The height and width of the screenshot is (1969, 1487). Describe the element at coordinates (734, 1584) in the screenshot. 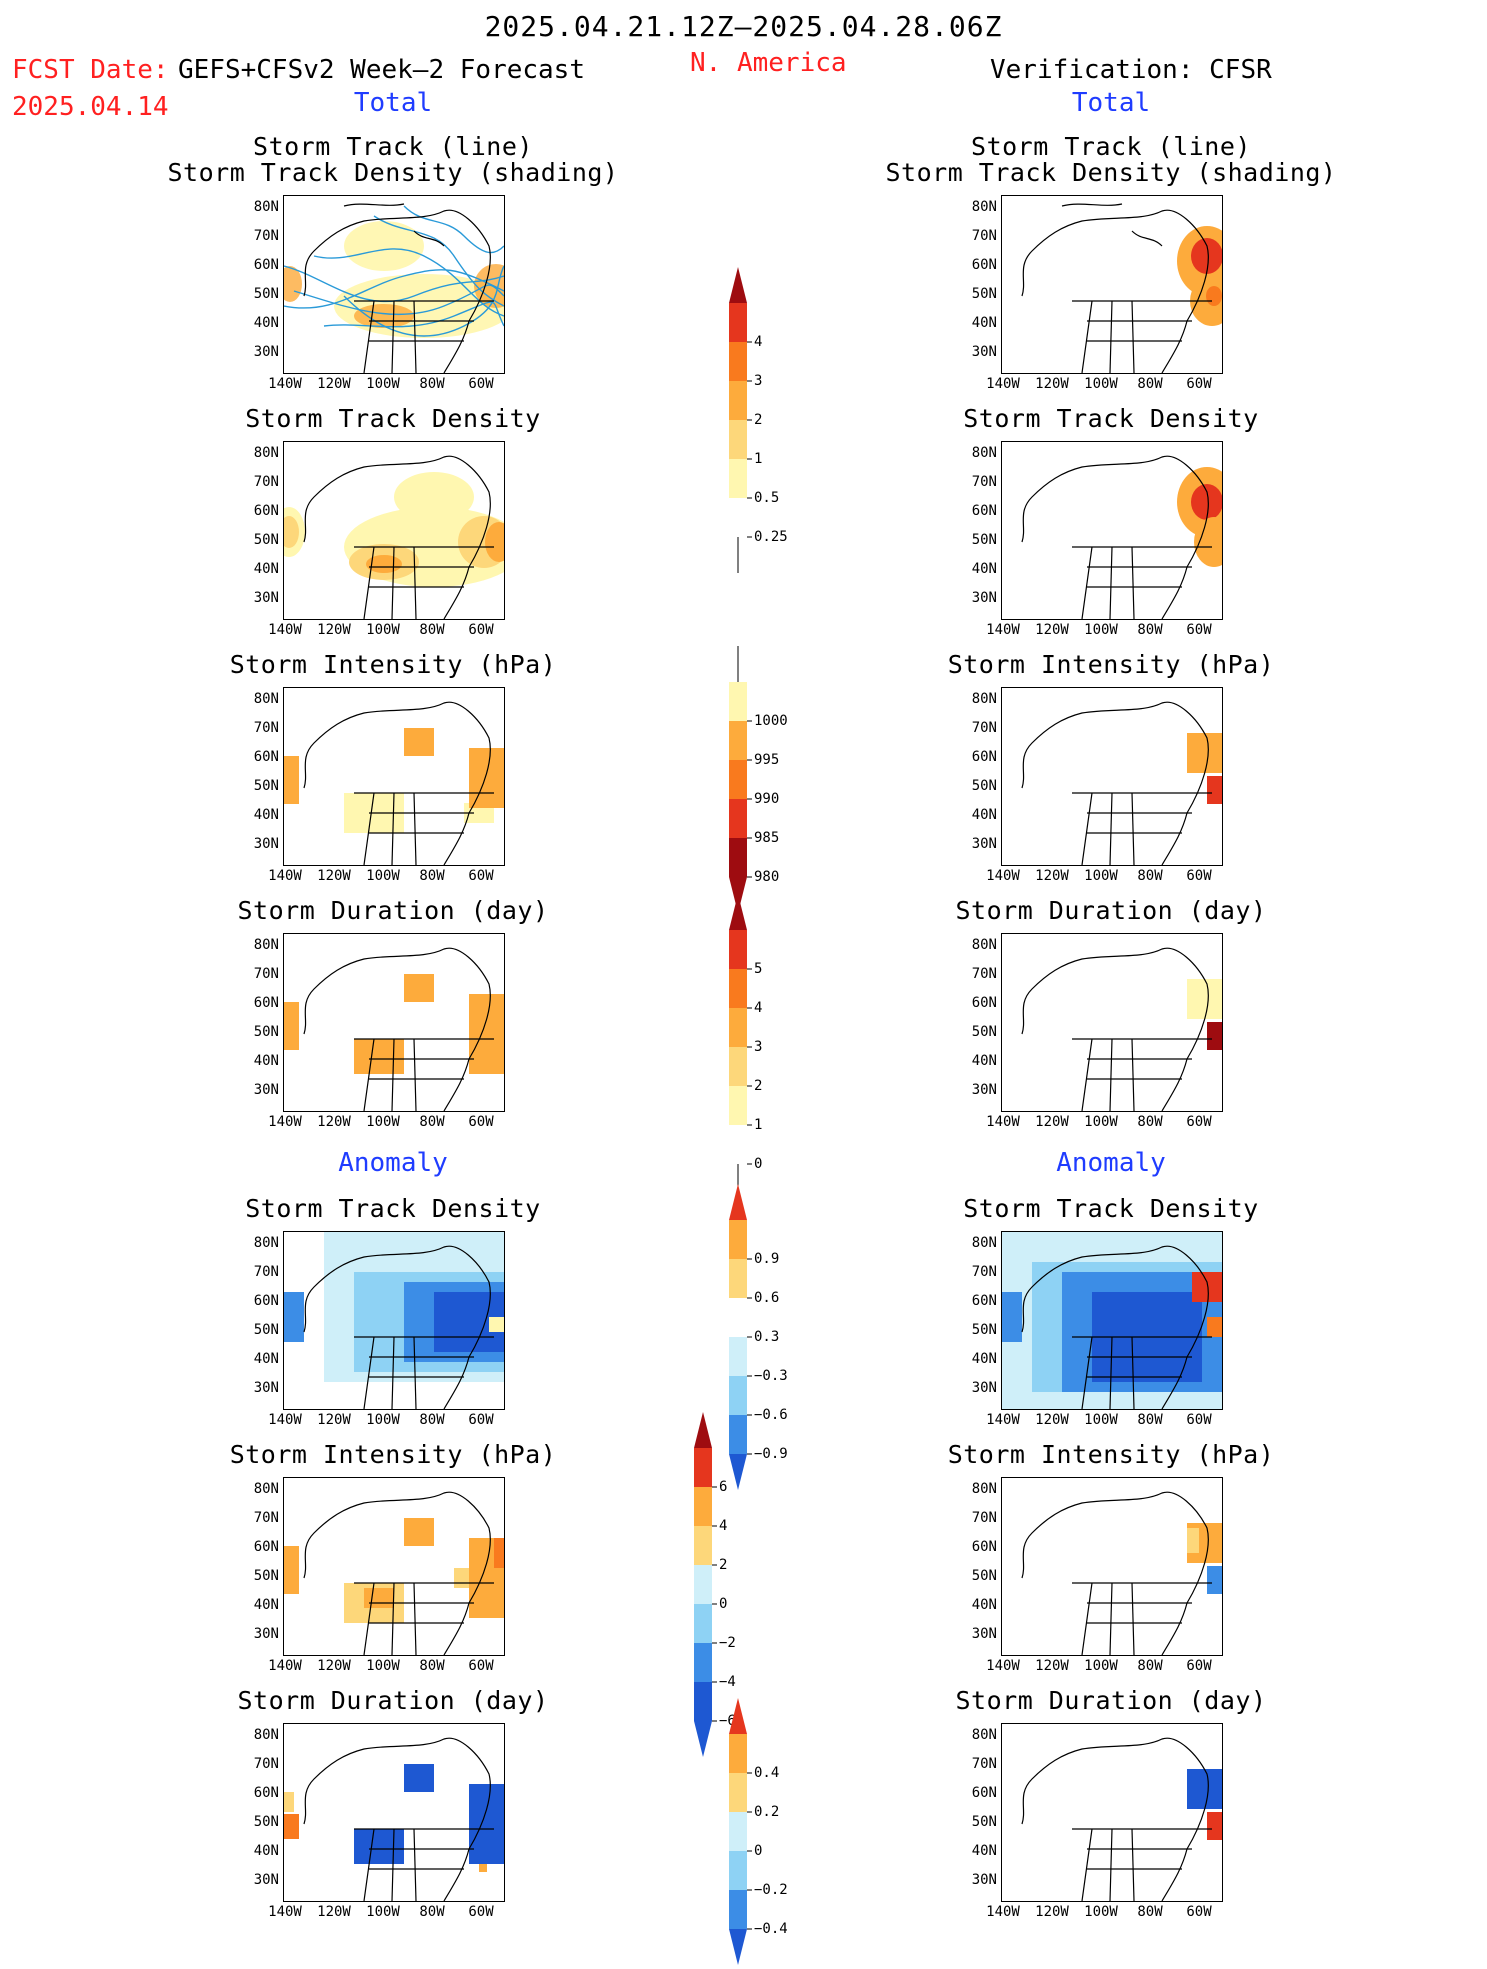

I see `colorbar-intensity-anom: 6 4 2 0 −2 −4 −6` at that location.